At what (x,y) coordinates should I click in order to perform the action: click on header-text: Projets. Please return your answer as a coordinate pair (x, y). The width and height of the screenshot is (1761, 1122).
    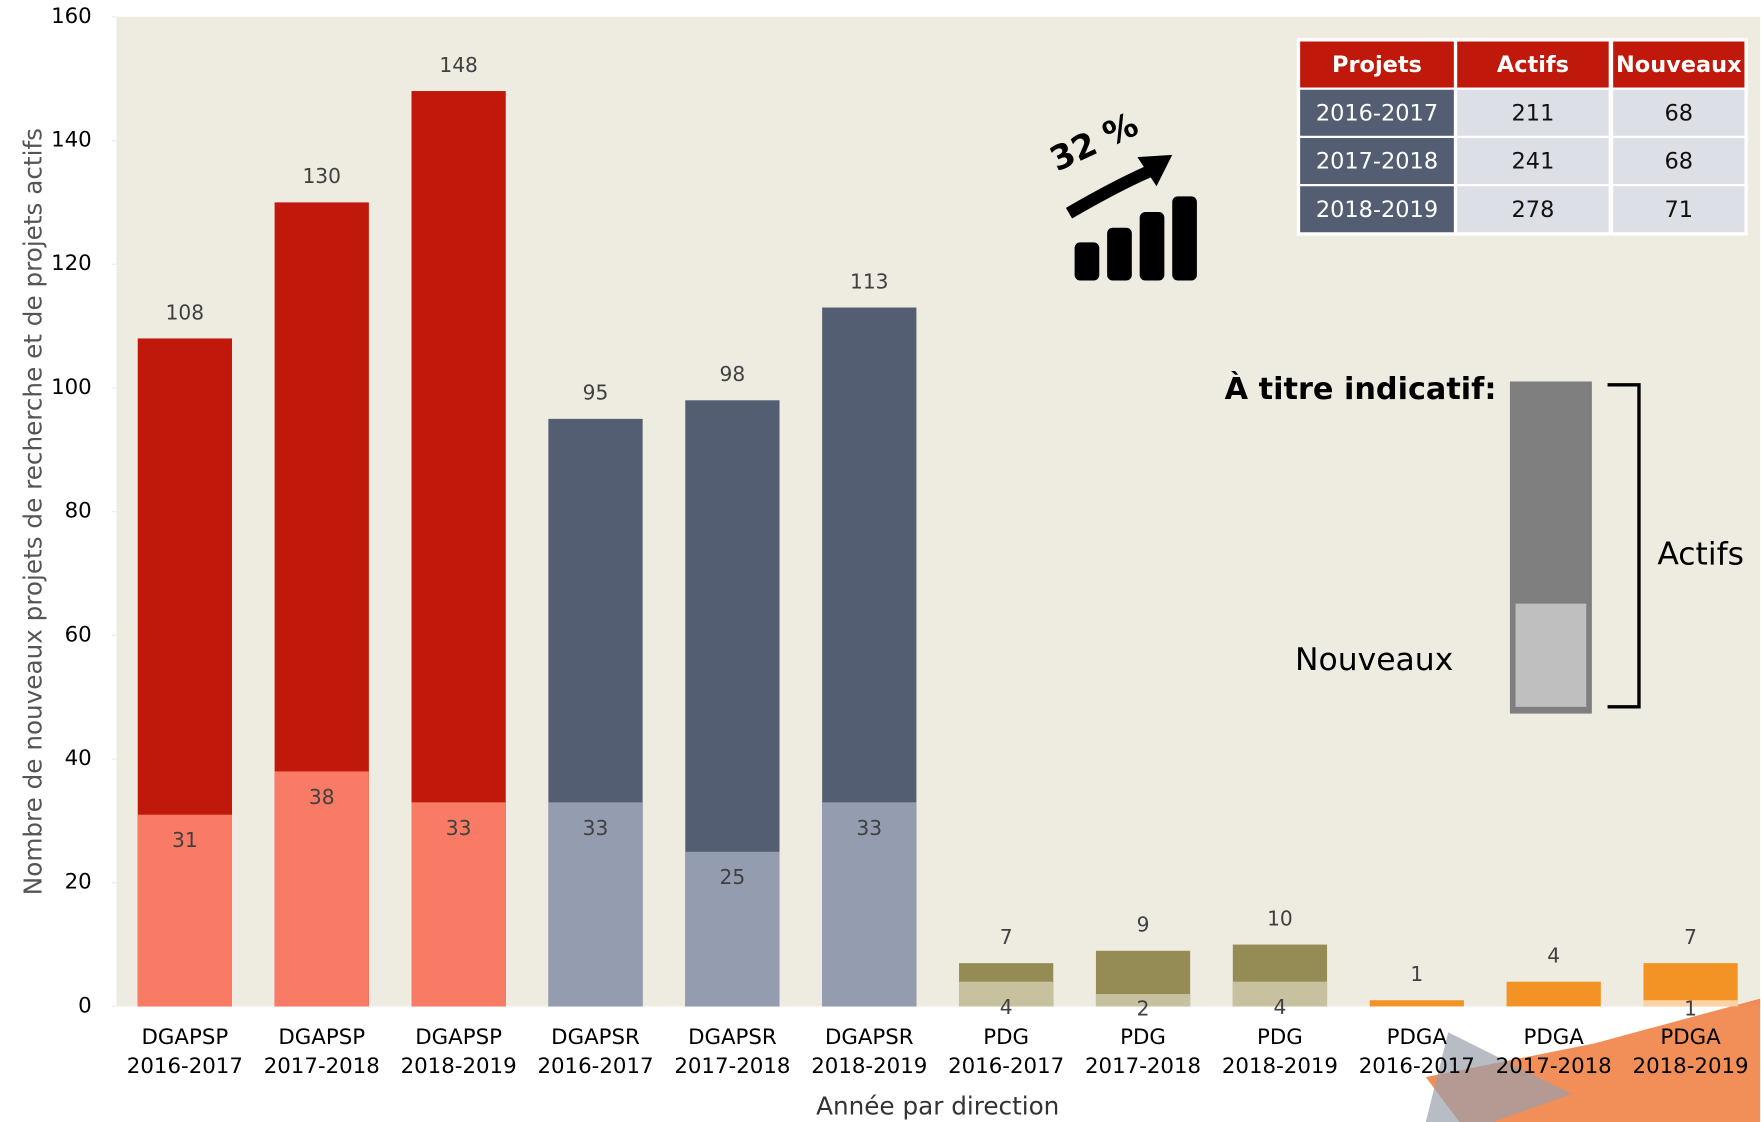
    Looking at the image, I should click on (1377, 65).